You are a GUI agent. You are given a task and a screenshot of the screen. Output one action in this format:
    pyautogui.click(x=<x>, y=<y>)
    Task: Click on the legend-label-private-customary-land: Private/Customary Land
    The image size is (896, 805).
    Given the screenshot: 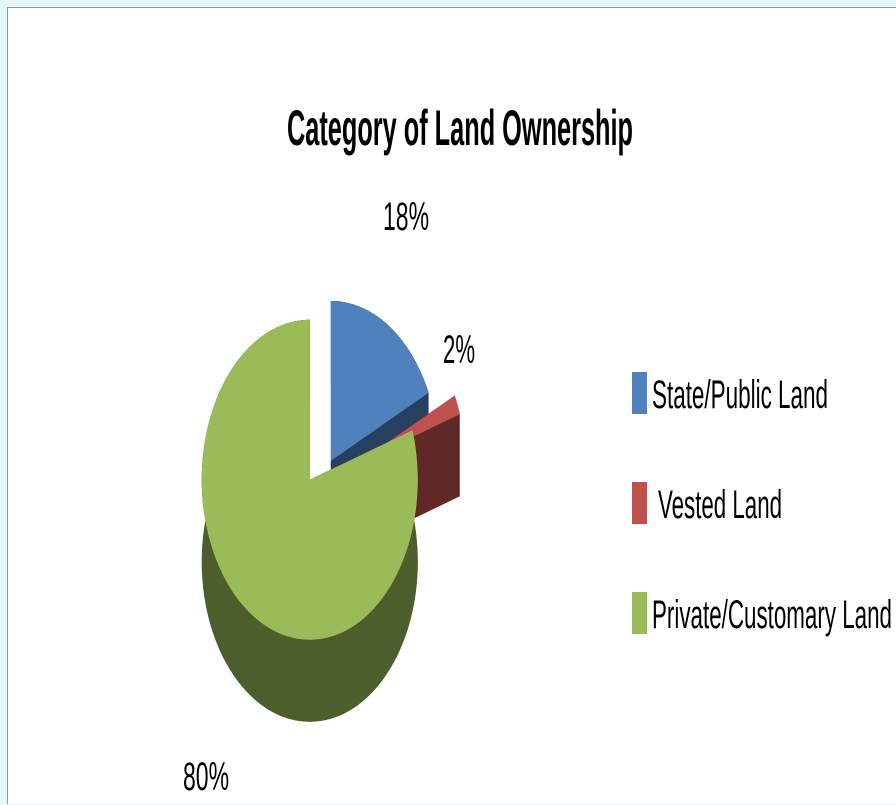 What is the action you would take?
    pyautogui.click(x=772, y=615)
    